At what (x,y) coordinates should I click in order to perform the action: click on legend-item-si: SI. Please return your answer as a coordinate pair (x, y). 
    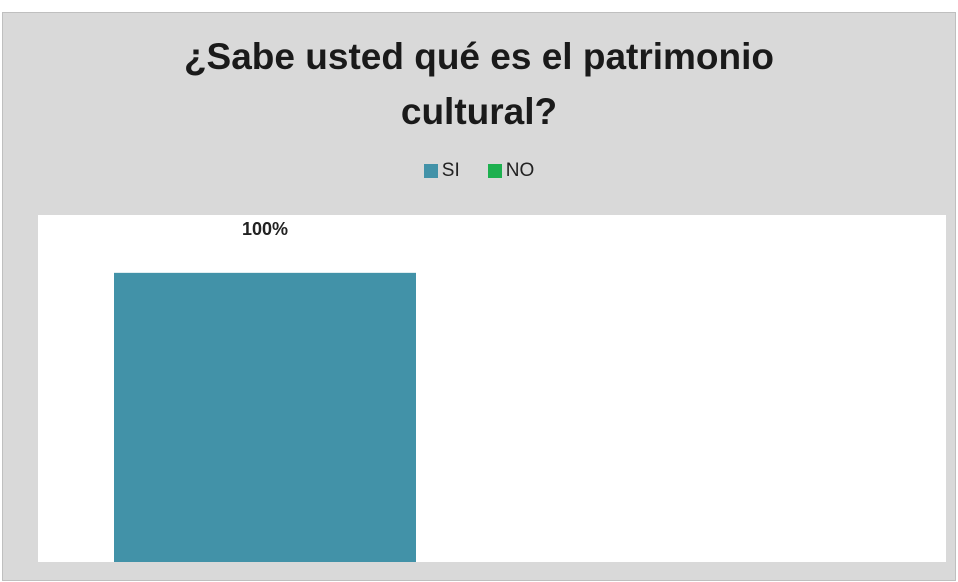
    Looking at the image, I should click on (441, 171).